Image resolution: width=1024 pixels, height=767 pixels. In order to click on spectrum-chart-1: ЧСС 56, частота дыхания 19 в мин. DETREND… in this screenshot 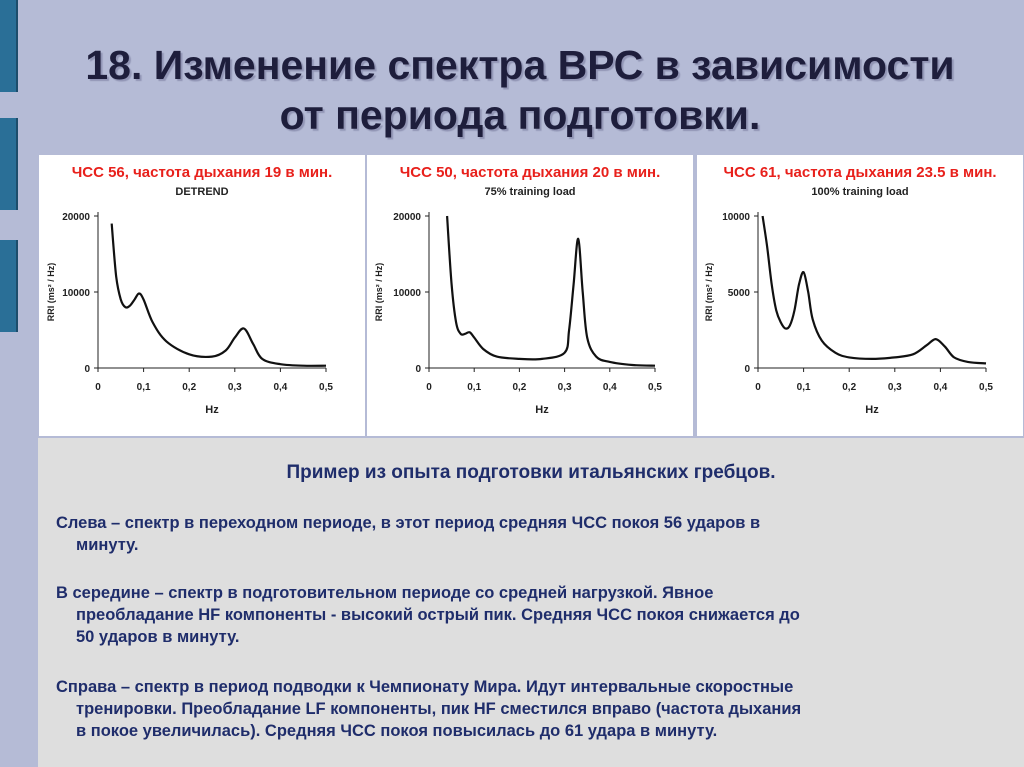, I will do `click(189, 290)`.